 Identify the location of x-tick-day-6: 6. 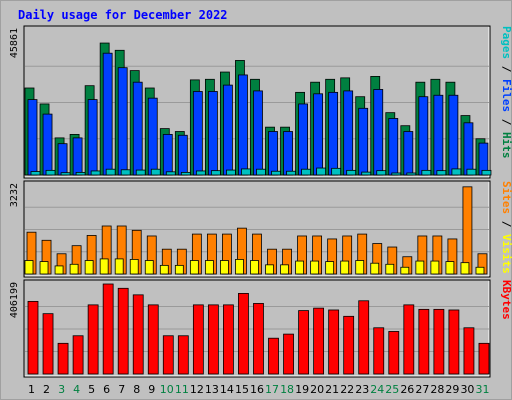
(106, 389).